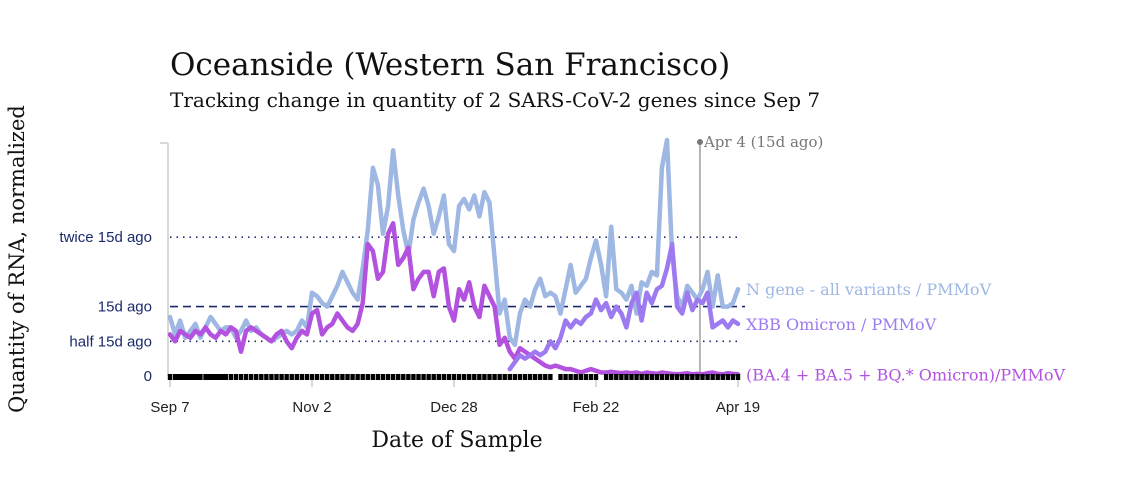 The image size is (1122, 498). Describe the element at coordinates (456, 440) in the screenshot. I see `x-axis-label: Date of Sample` at that location.